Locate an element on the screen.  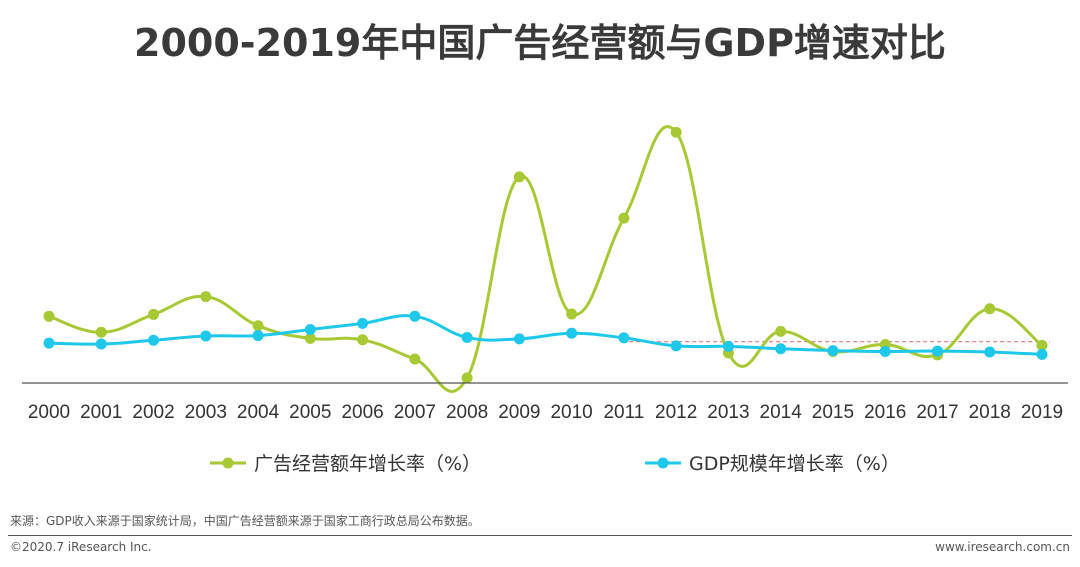
data-point-ad-revenue-2001 is located at coordinates (101, 332).